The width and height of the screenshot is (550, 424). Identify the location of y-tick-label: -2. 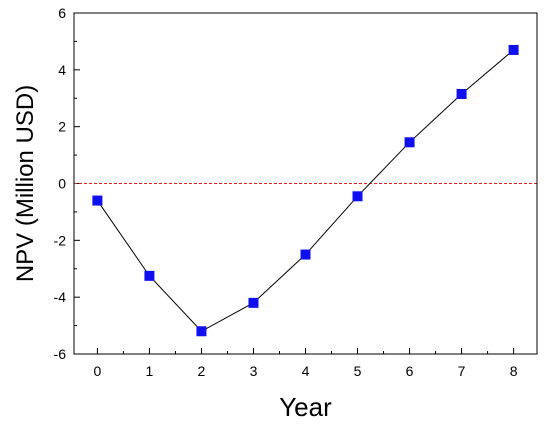
(60, 240).